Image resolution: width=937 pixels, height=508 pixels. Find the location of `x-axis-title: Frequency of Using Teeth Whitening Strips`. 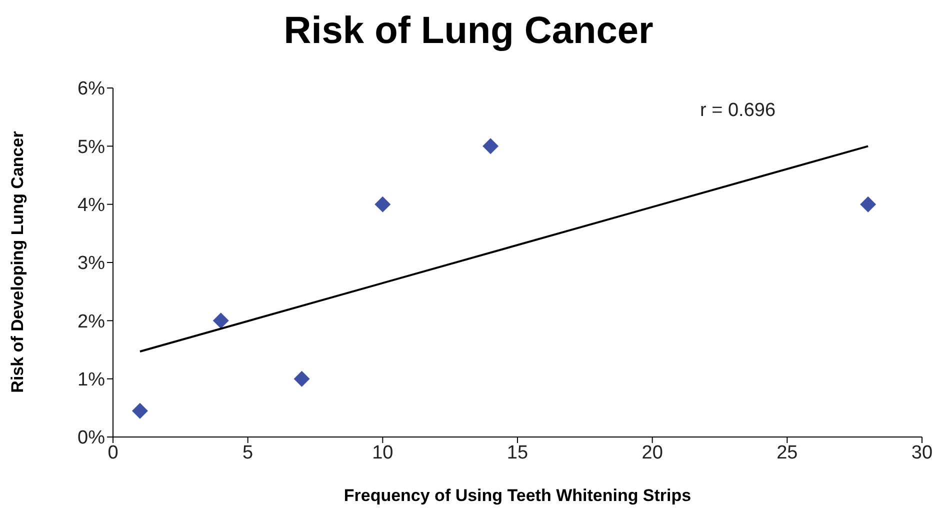

x-axis-title: Frequency of Using Teeth Whitening Strips is located at coordinates (517, 496).